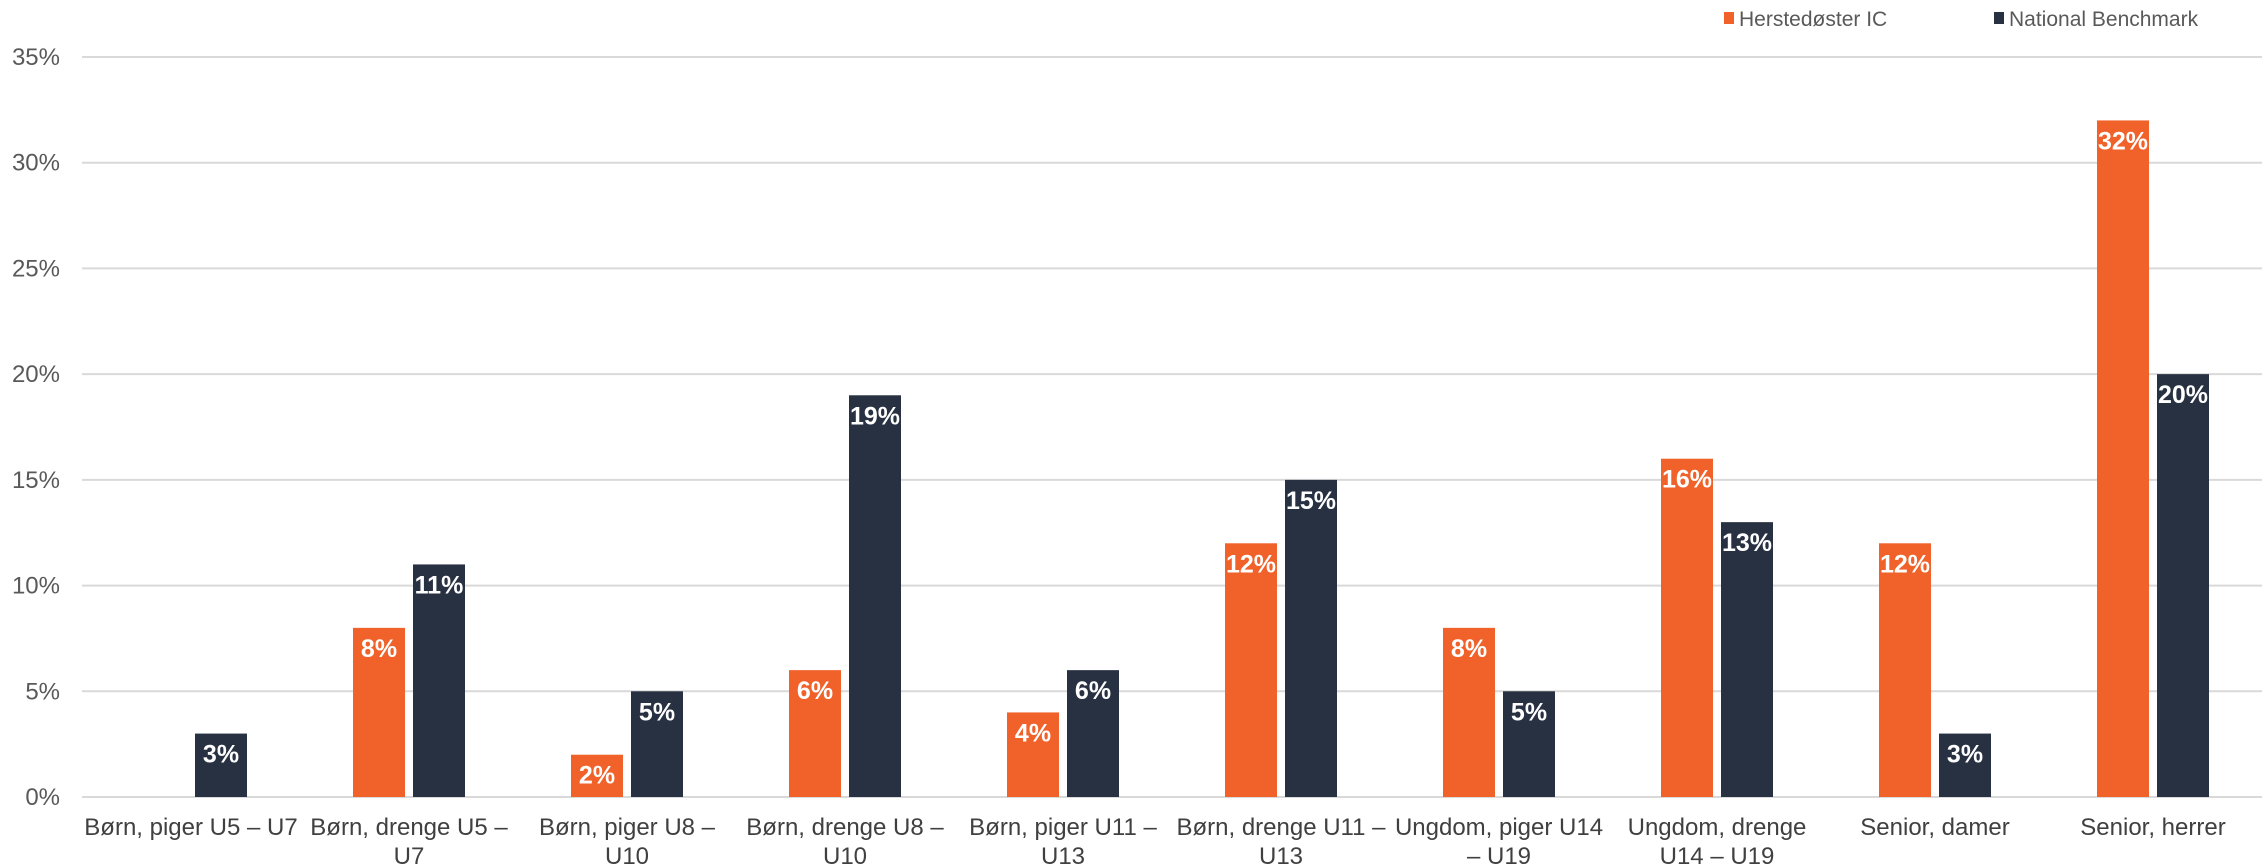 The width and height of the screenshot is (2267, 867). Describe the element at coordinates (36, 57) in the screenshot. I see `y-tick-label: 35%` at that location.